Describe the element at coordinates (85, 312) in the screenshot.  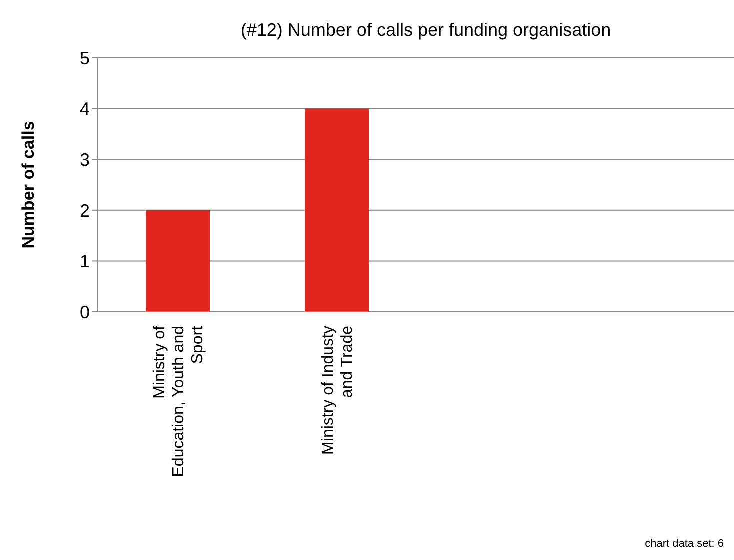
I see `y-tick-label: 0` at that location.